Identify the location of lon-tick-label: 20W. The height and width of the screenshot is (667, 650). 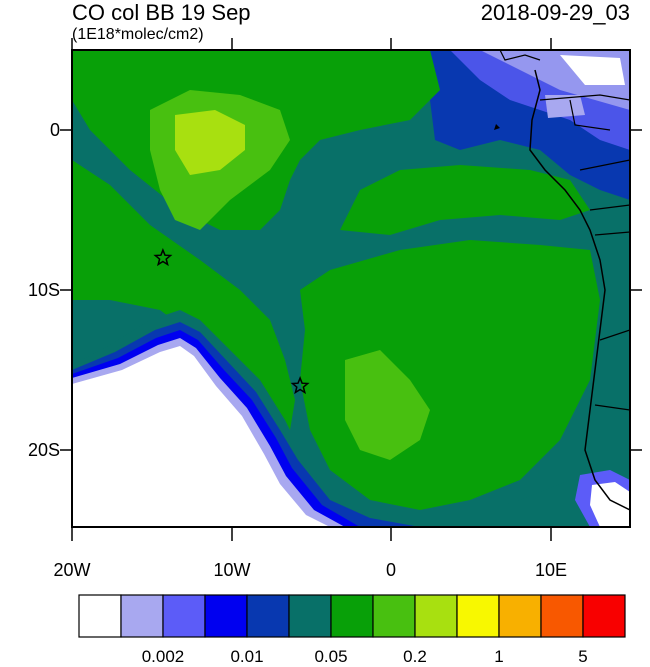
(72, 570).